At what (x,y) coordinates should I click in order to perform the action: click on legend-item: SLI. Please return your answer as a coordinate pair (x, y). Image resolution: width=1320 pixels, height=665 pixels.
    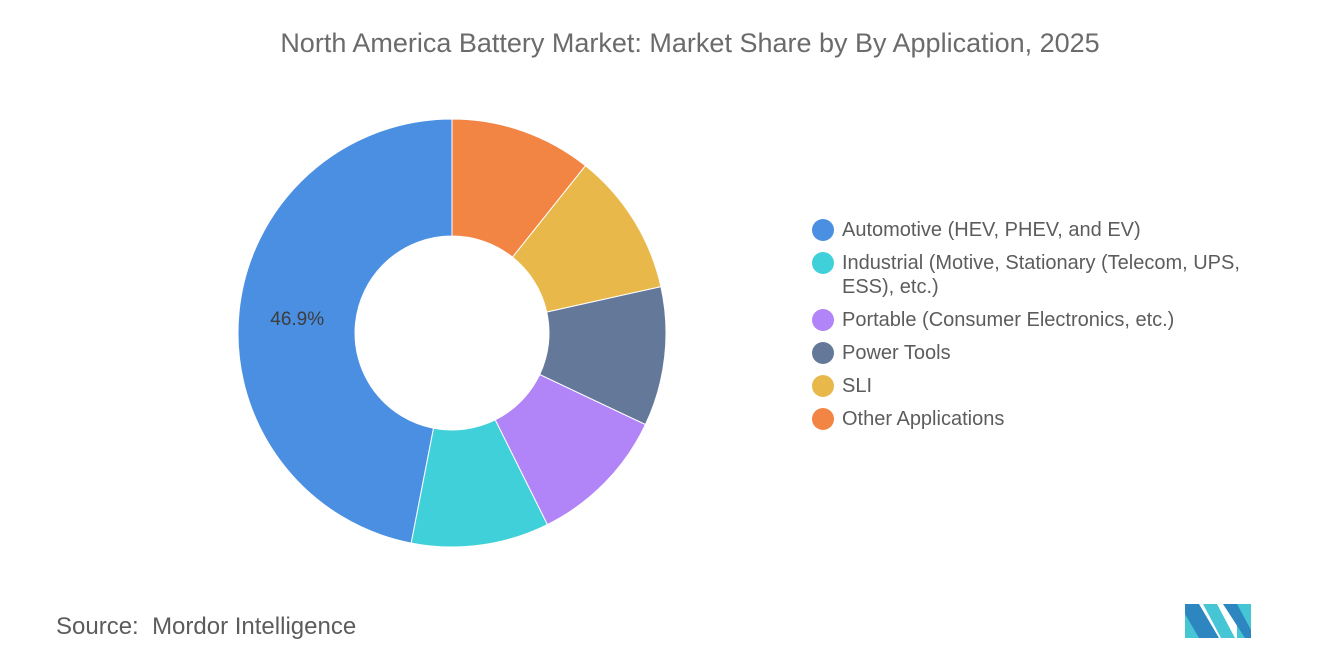
    Looking at the image, I should click on (1032, 386).